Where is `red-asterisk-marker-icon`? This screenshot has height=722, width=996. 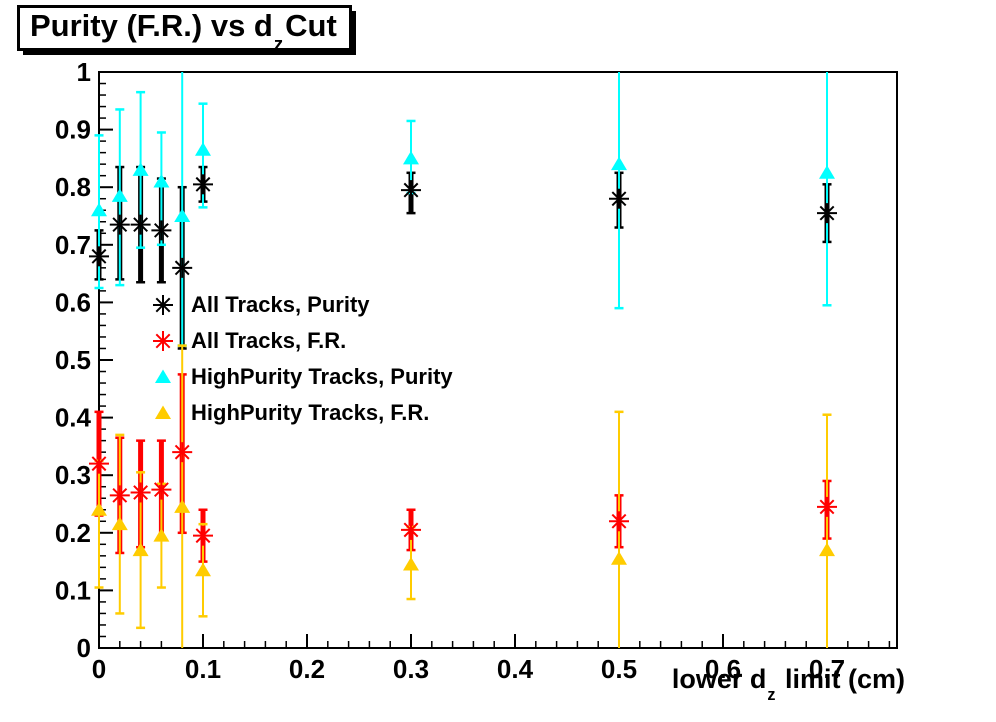 red-asterisk-marker-icon is located at coordinates (163, 341).